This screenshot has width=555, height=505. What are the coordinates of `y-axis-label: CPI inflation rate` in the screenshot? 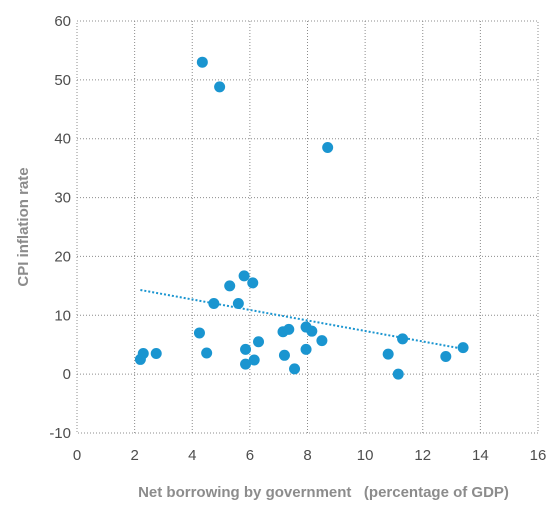 It's located at (23, 226).